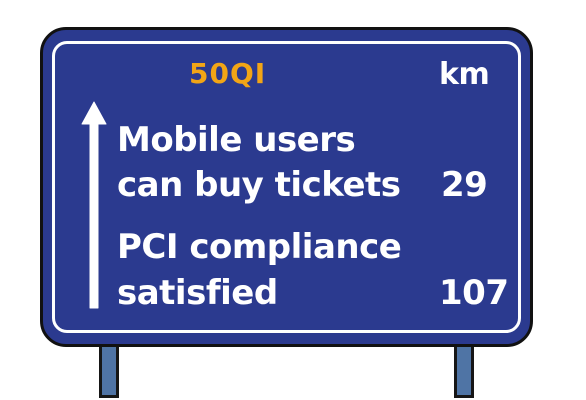 Image resolution: width=586 pixels, height=400 pixels. What do you see at coordinates (236, 140) in the screenshot?
I see `destination-1-line-1: Mobile users` at bounding box center [236, 140].